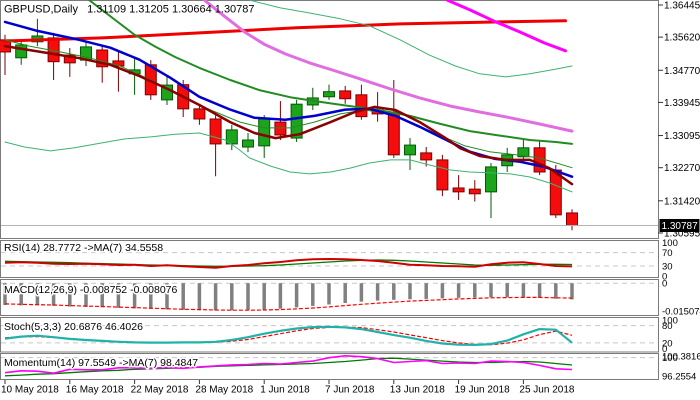 The image size is (700, 400). What do you see at coordinates (285, 31) in the screenshot?
I see `sma-200-red-line` at bounding box center [285, 31].